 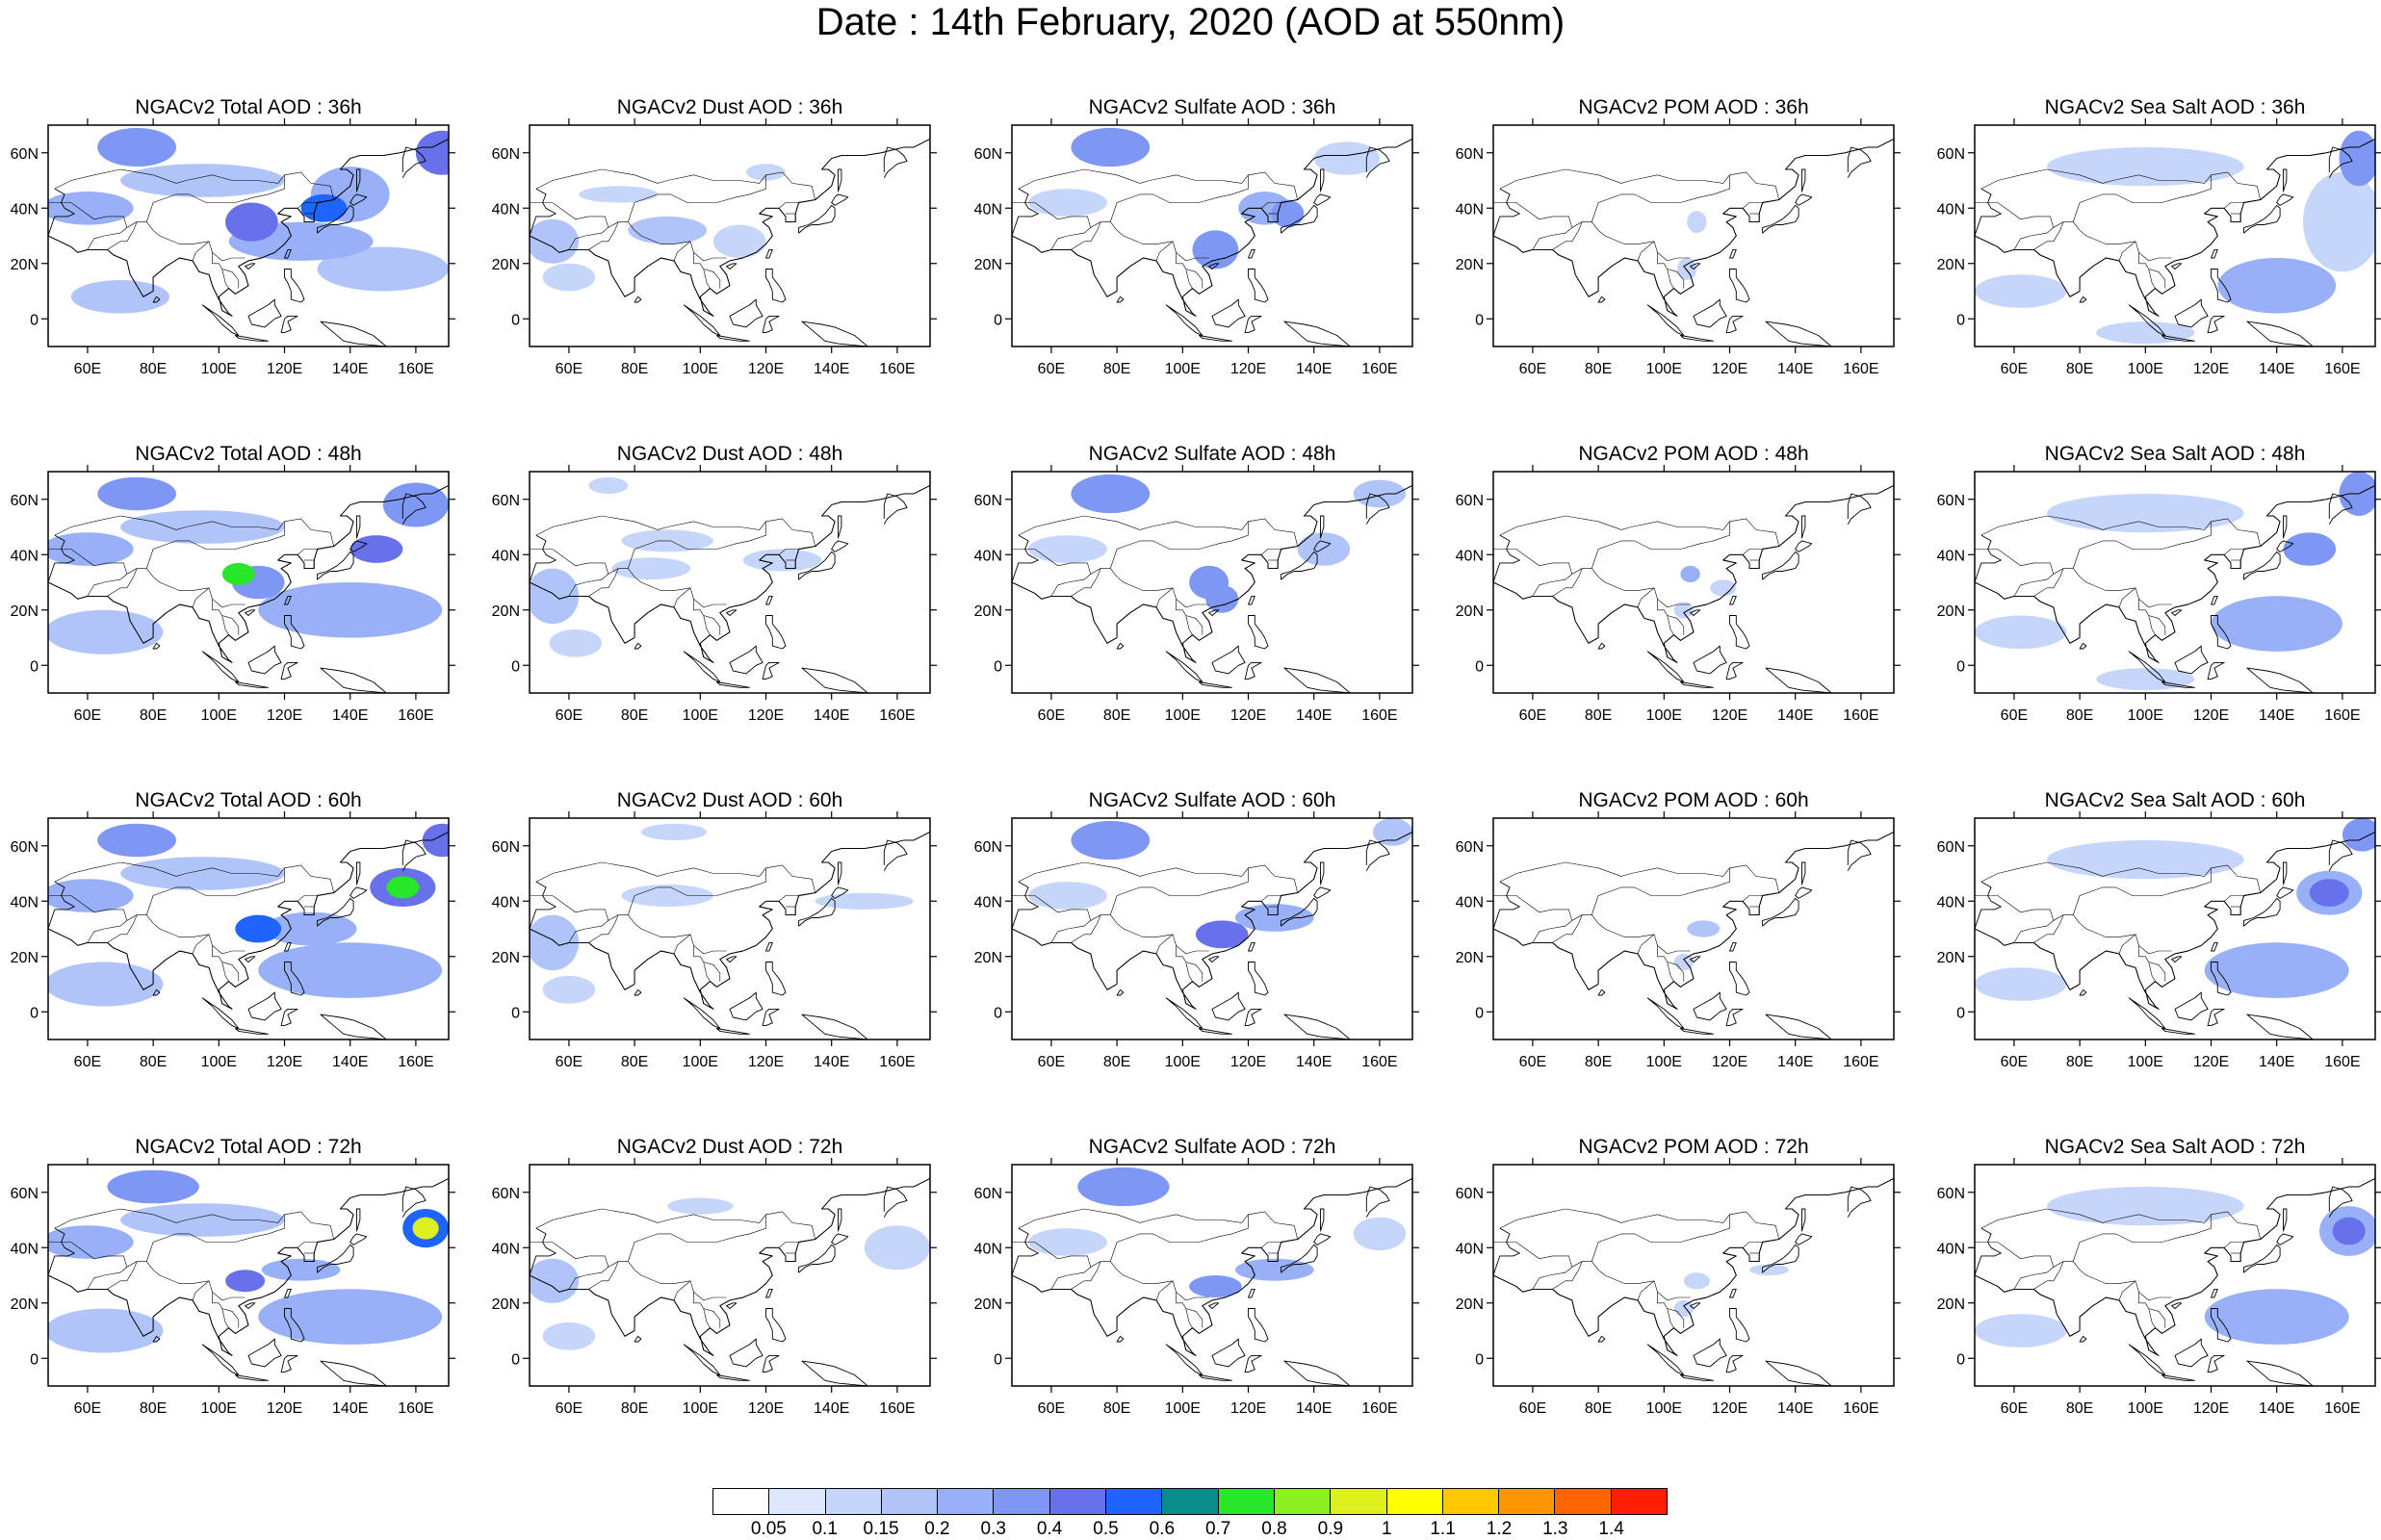 I want to click on country-borders, so click(x=1636, y=921).